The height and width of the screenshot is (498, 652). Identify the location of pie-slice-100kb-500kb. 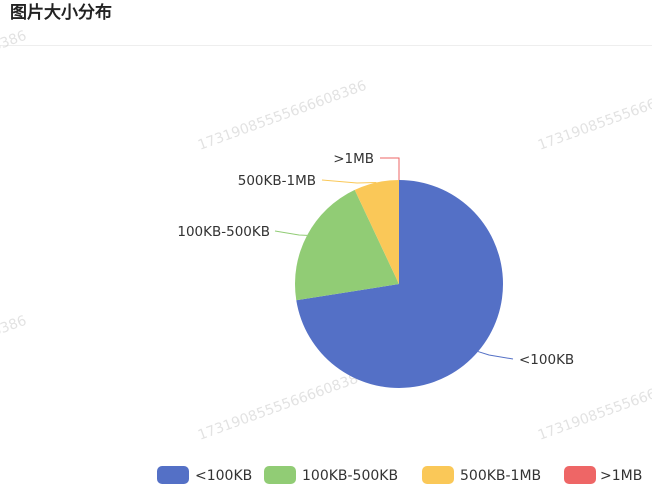
(347, 245).